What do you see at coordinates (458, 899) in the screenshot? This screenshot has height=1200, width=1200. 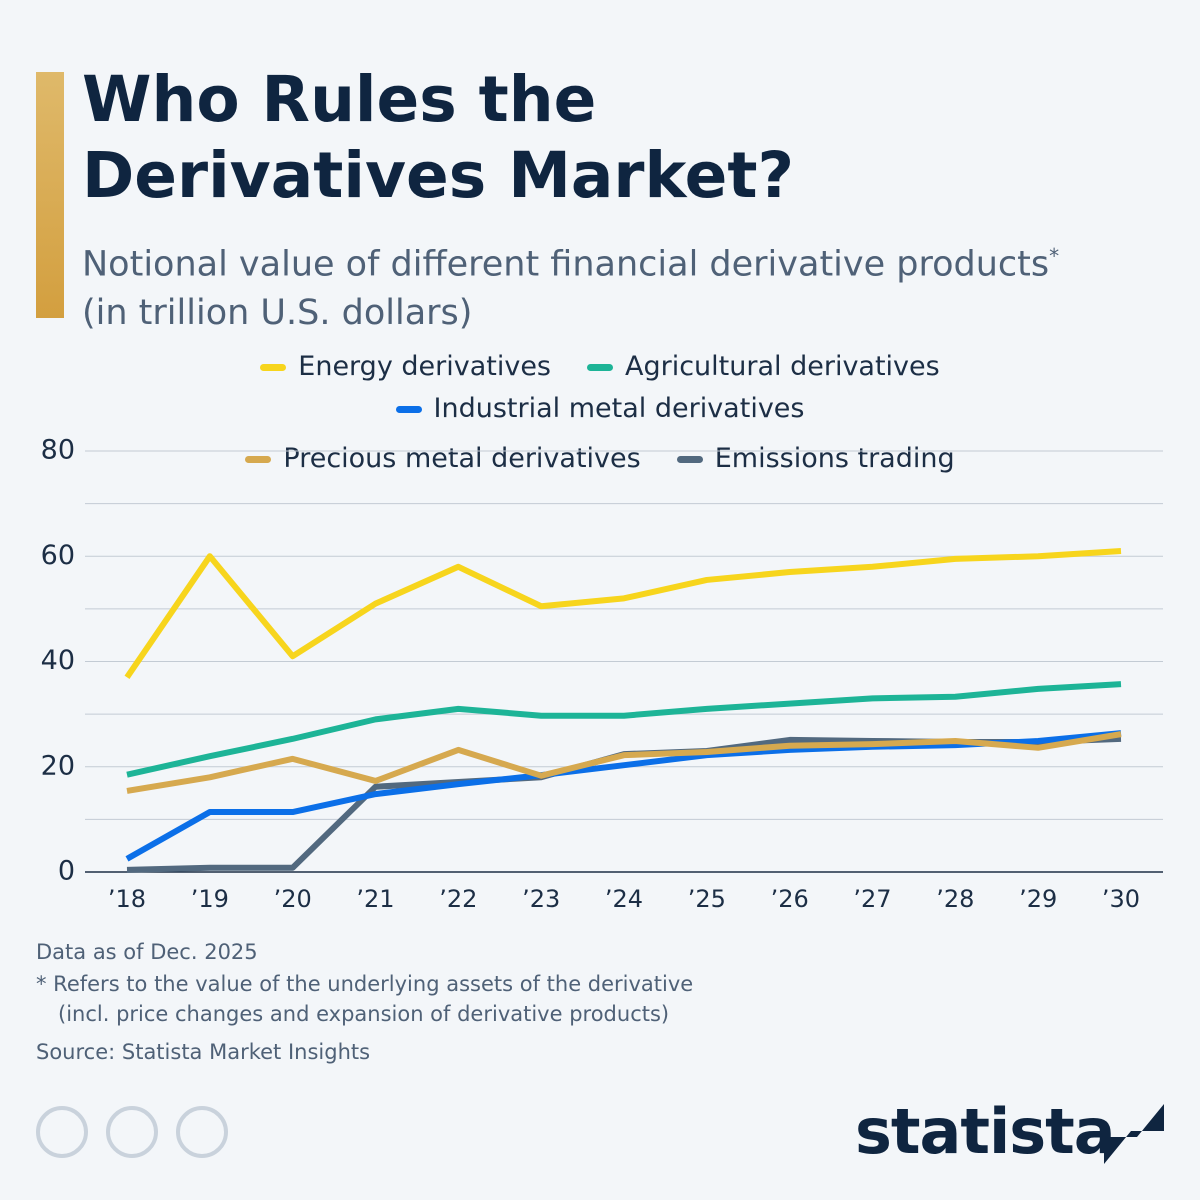 I see `x-tick-label: ’22` at bounding box center [458, 899].